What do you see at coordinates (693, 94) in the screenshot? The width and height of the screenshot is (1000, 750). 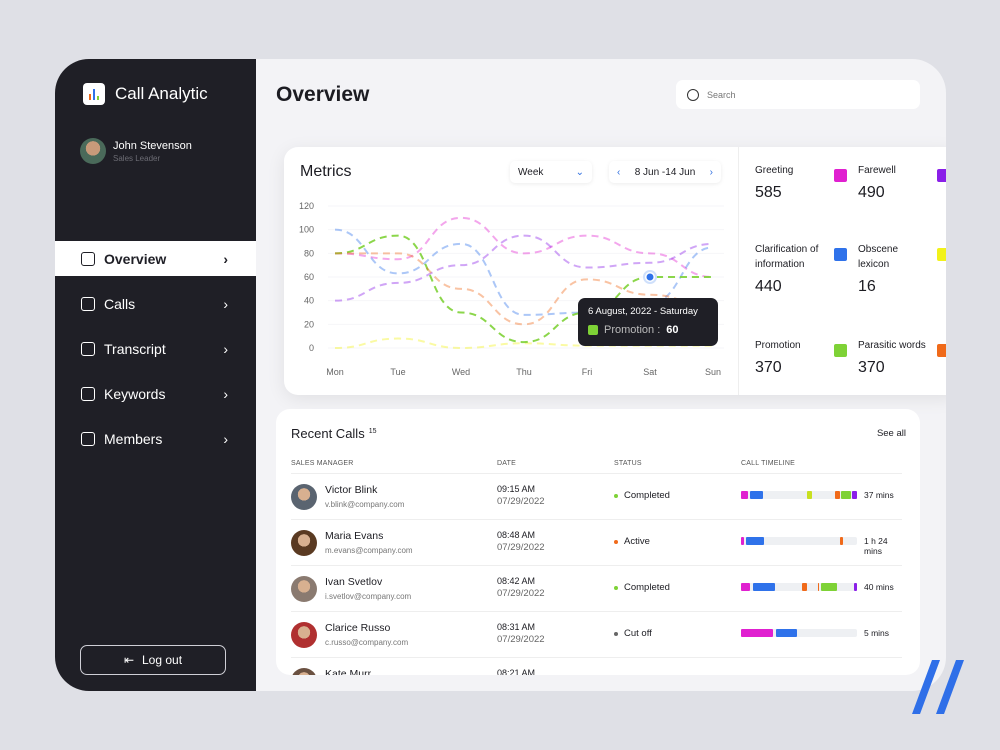 I see `search-icon` at bounding box center [693, 94].